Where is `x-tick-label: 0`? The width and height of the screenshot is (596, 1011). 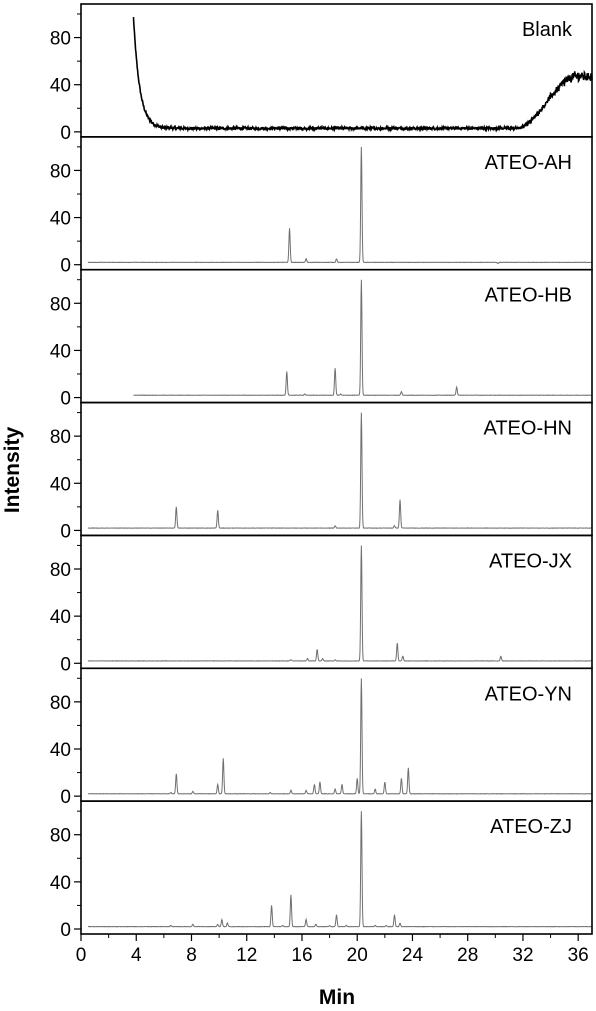 x-tick-label: 0 is located at coordinates (81, 955).